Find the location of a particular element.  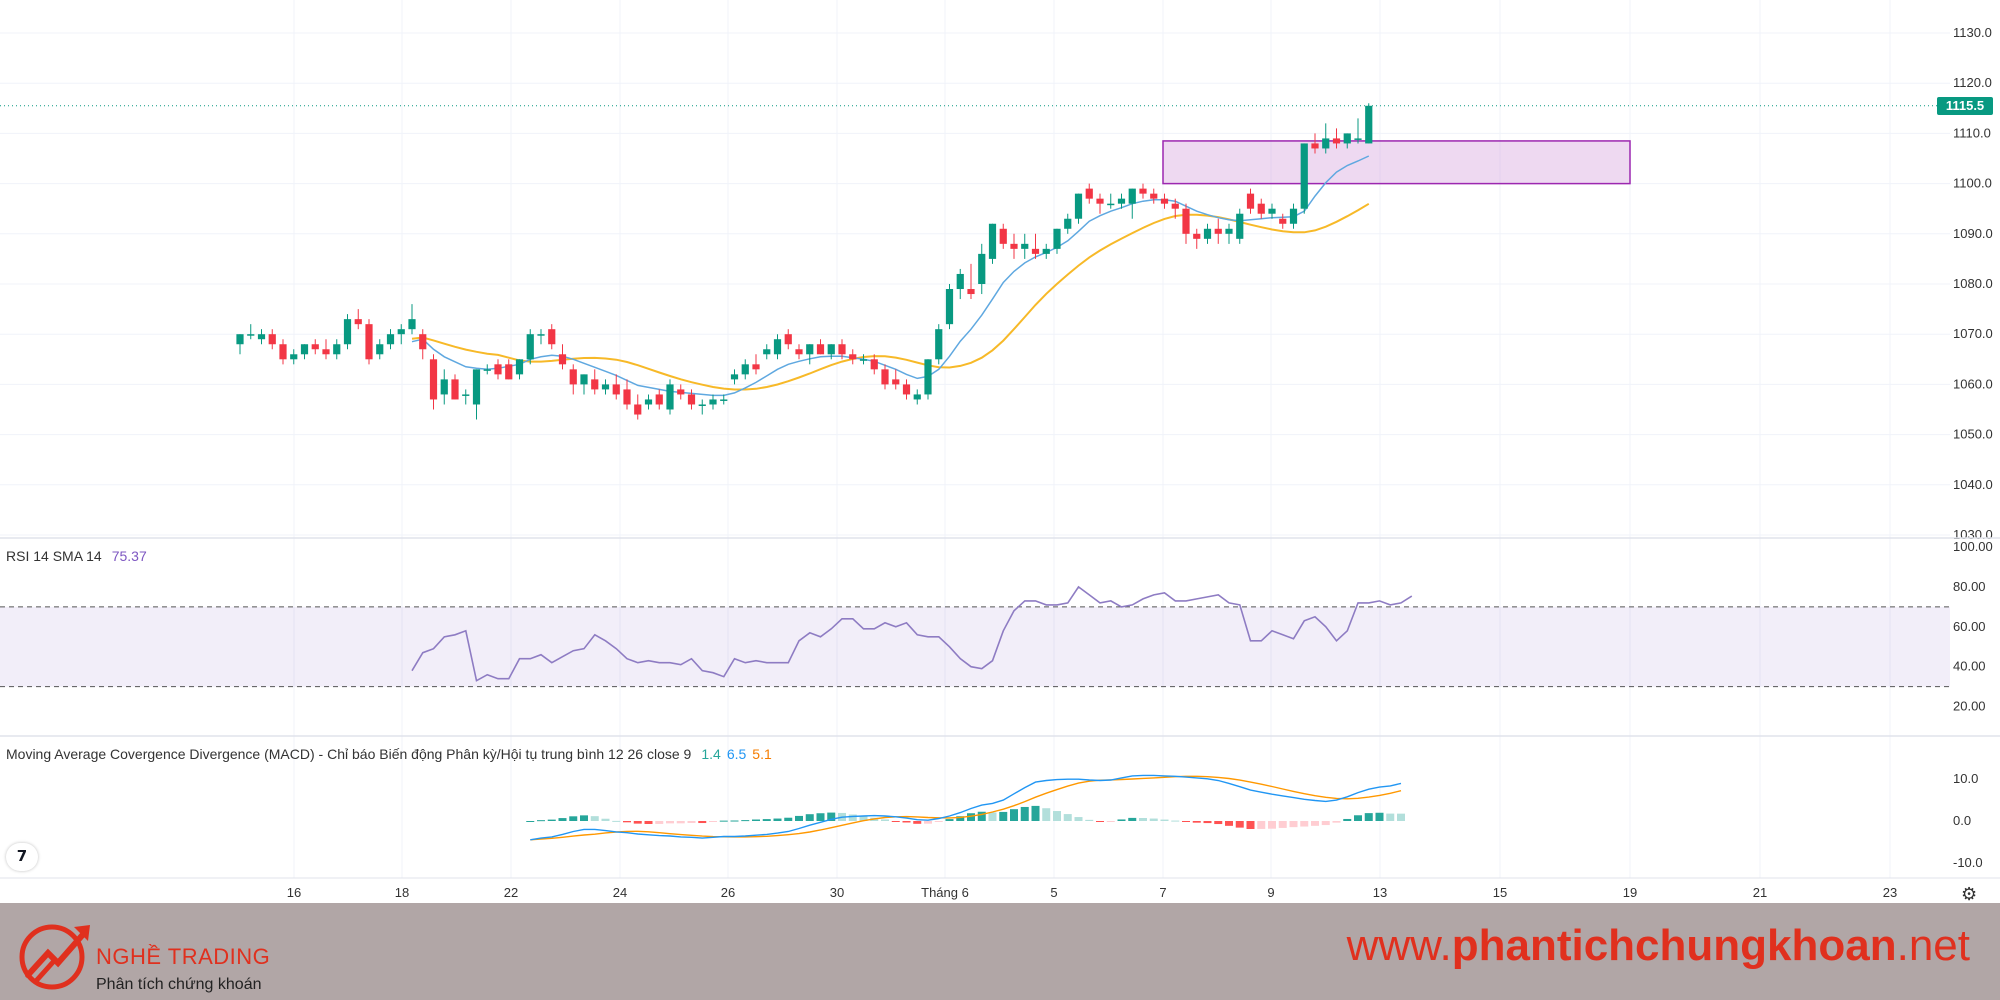

macd-signal-label: 6.5 is located at coordinates (736, 754).